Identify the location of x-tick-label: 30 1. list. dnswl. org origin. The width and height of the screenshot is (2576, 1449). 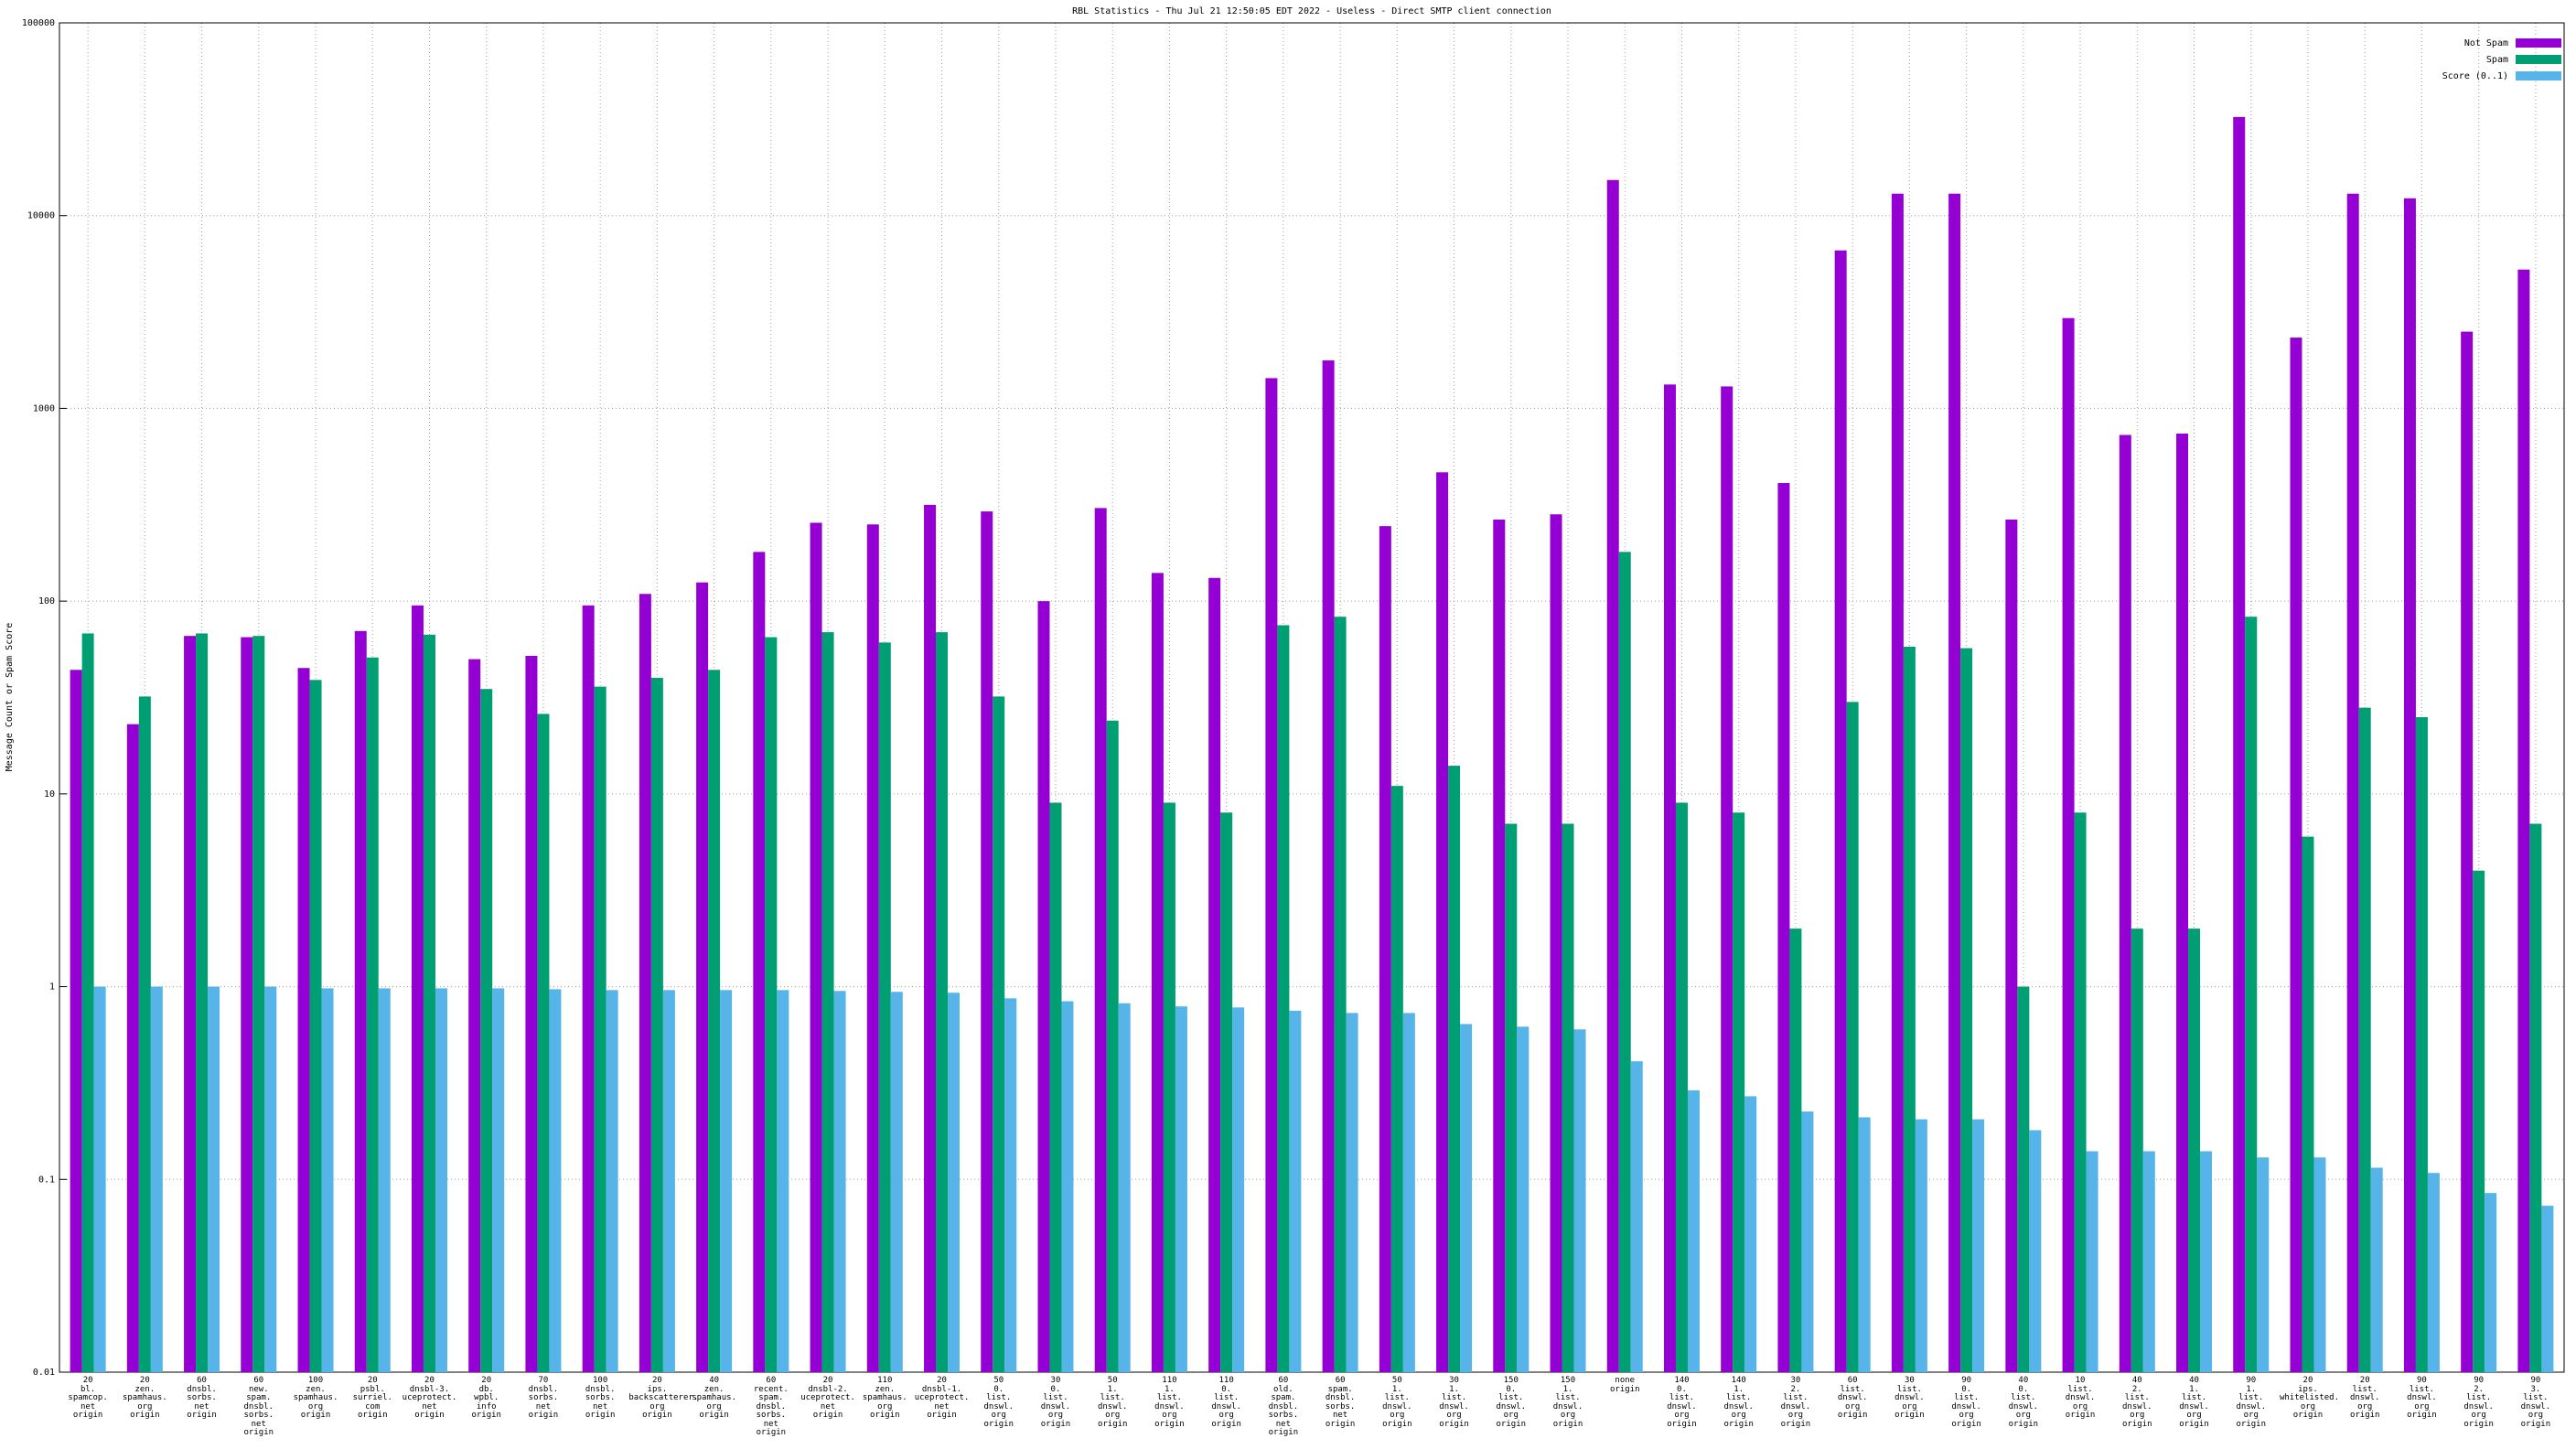
(1454, 1402).